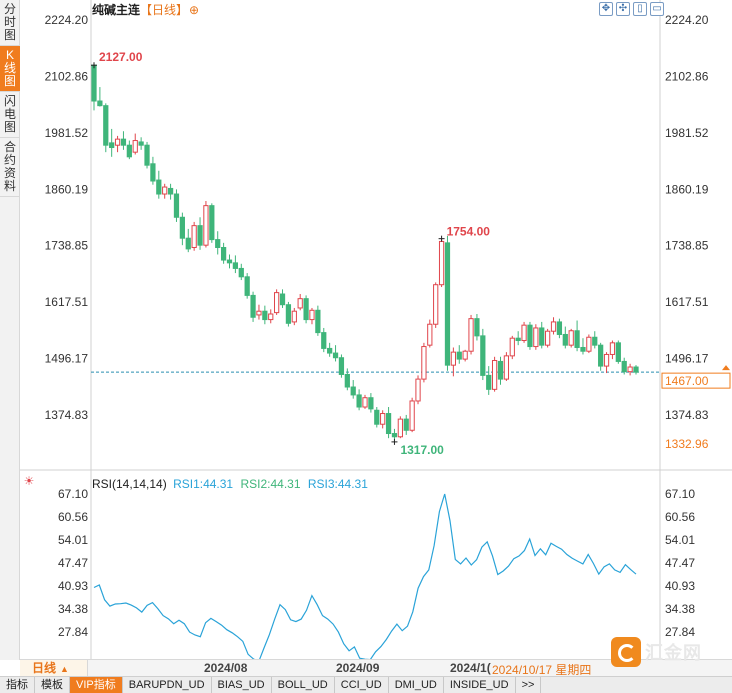  I want to click on indicator-tab: INSIDE_UD, so click(480, 685).